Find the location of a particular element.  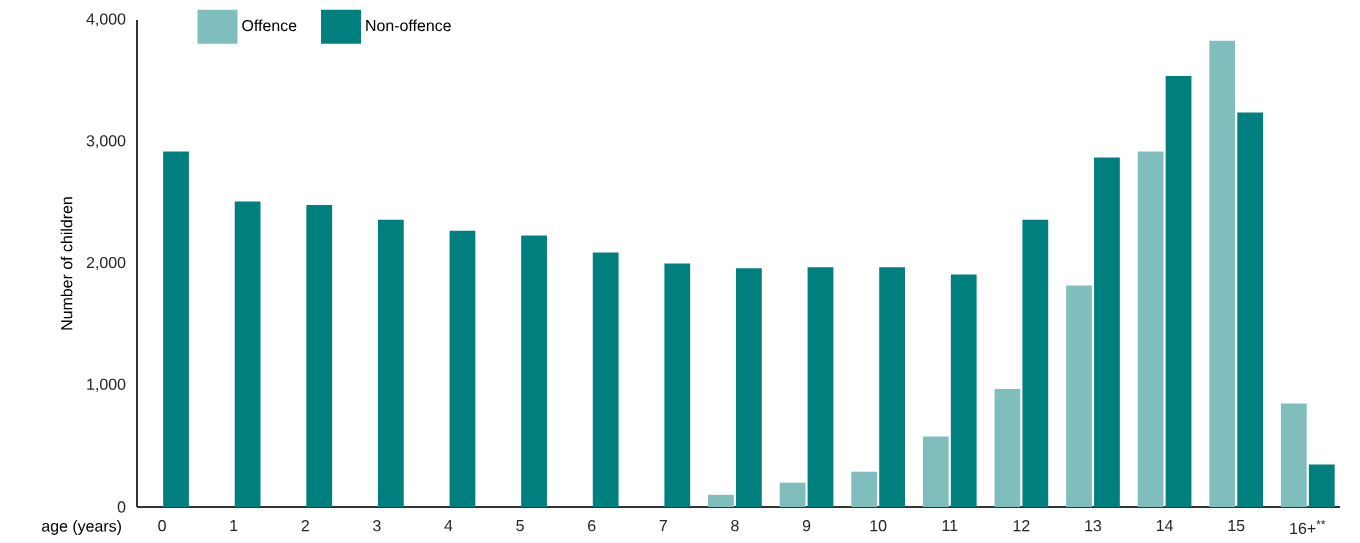

x-axis-title: age (years) is located at coordinates (81, 527).